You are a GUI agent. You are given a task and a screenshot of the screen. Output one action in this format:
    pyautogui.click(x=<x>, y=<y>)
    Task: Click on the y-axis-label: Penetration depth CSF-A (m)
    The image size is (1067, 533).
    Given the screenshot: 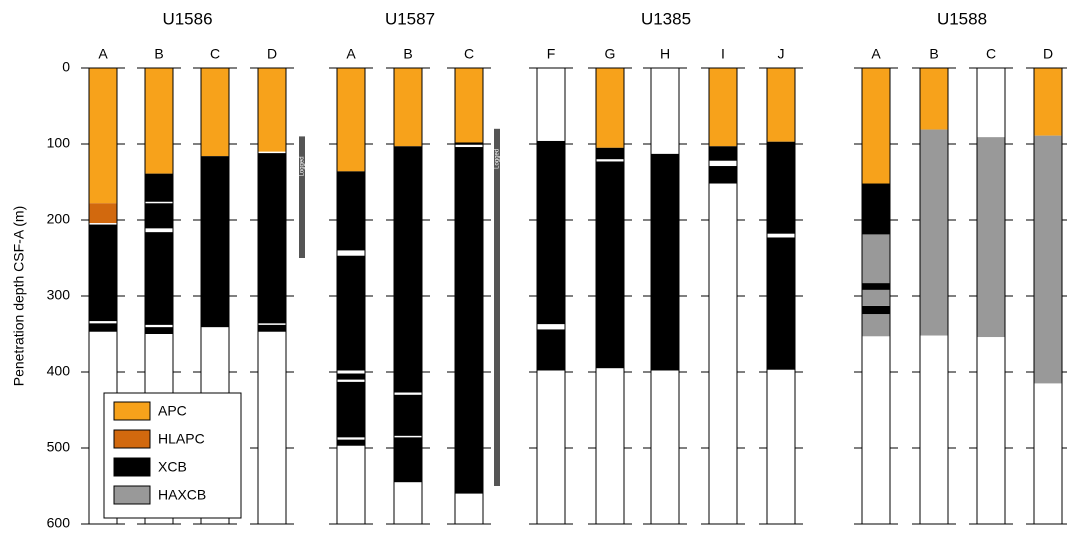 What is the action you would take?
    pyautogui.click(x=19, y=296)
    